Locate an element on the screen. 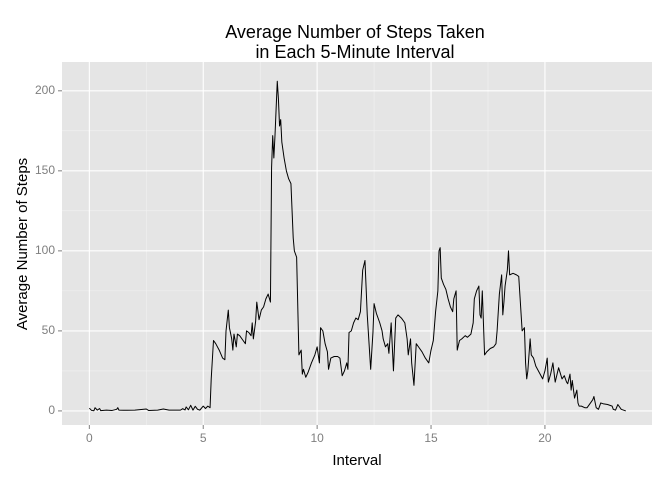 The width and height of the screenshot is (672, 480). chart-title: Average Number of Steps Taken is located at coordinates (355, 32).